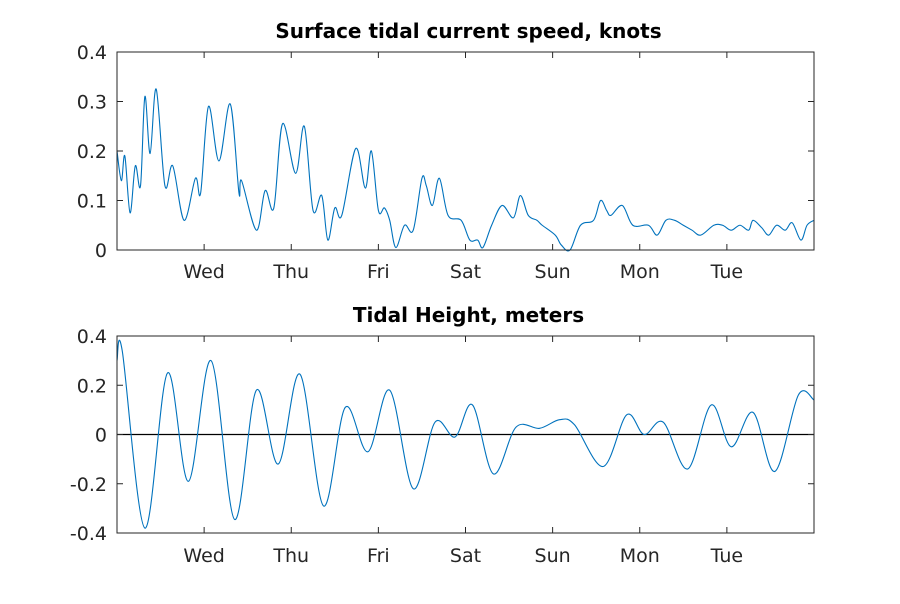 This screenshot has width=900, height=604. What do you see at coordinates (88, 485) in the screenshot?
I see `y-tick-label: -0.2` at bounding box center [88, 485].